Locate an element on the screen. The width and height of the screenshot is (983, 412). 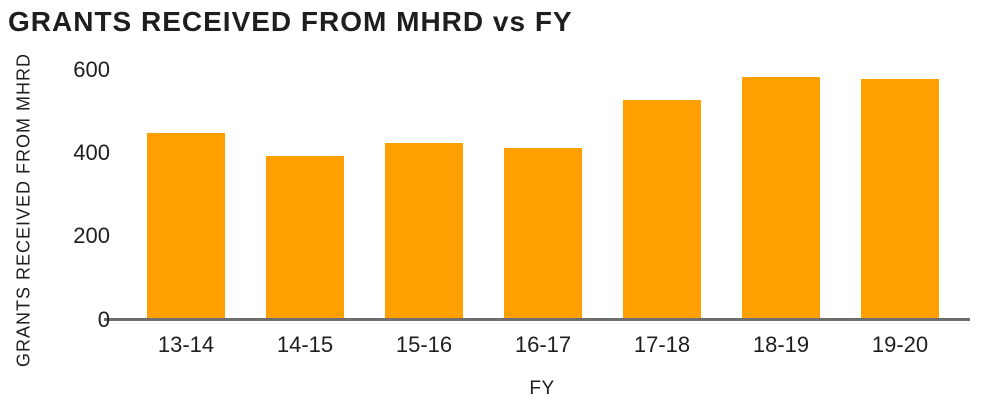
x-tick-label: 17-18 is located at coordinates (662, 344).